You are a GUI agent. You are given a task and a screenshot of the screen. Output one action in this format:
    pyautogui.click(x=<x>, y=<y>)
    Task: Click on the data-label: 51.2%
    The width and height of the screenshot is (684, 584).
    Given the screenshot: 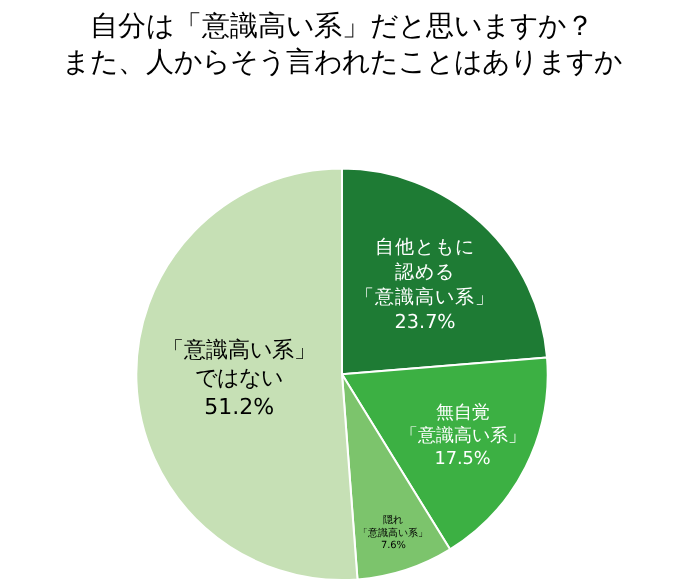 What is the action you would take?
    pyautogui.click(x=239, y=406)
    